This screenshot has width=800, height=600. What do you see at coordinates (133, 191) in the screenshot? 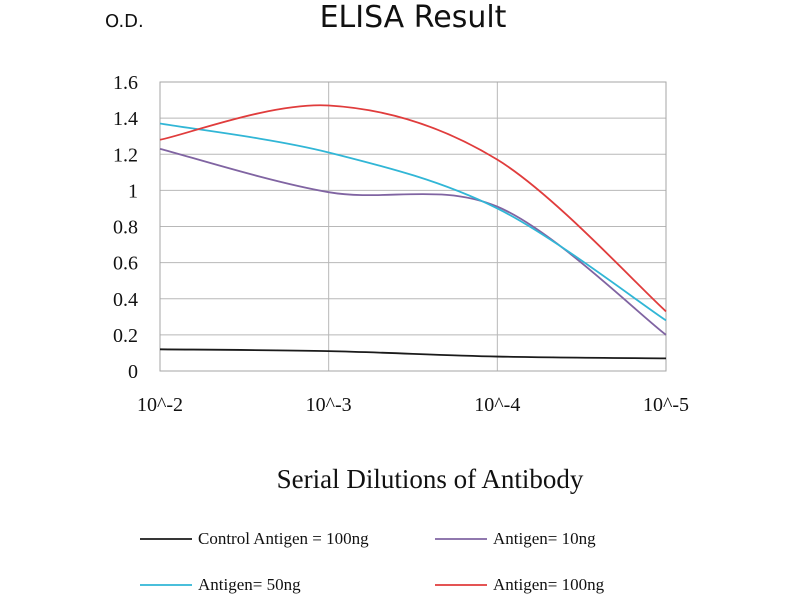
I see `y-tick-label: 1` at bounding box center [133, 191].